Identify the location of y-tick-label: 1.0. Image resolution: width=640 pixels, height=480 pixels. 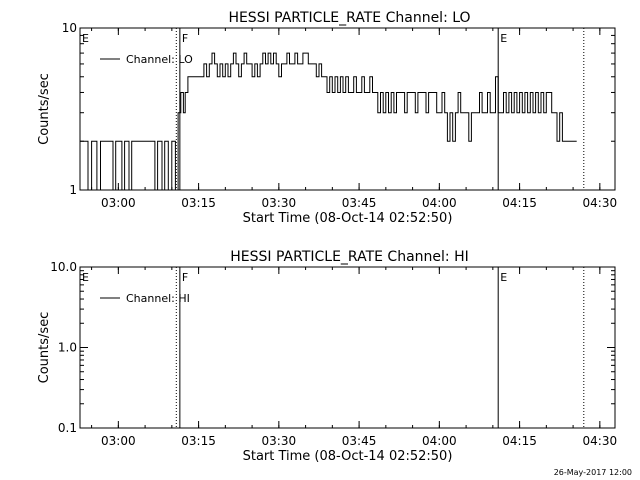
(67, 348).